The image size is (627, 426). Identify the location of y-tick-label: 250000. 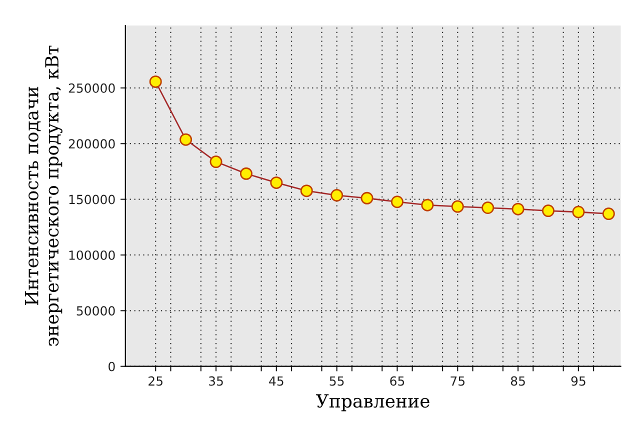
(91, 88).